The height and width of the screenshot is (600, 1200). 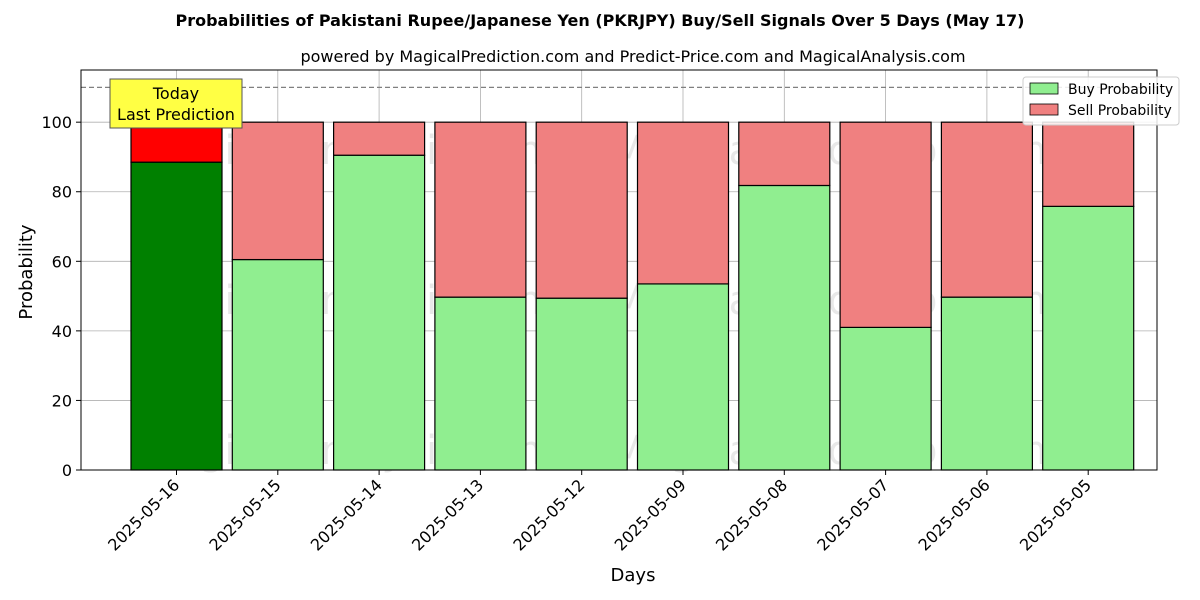 What do you see at coordinates (447, 514) in the screenshot?
I see `x-tick-label-3: 2025-05-13` at bounding box center [447, 514].